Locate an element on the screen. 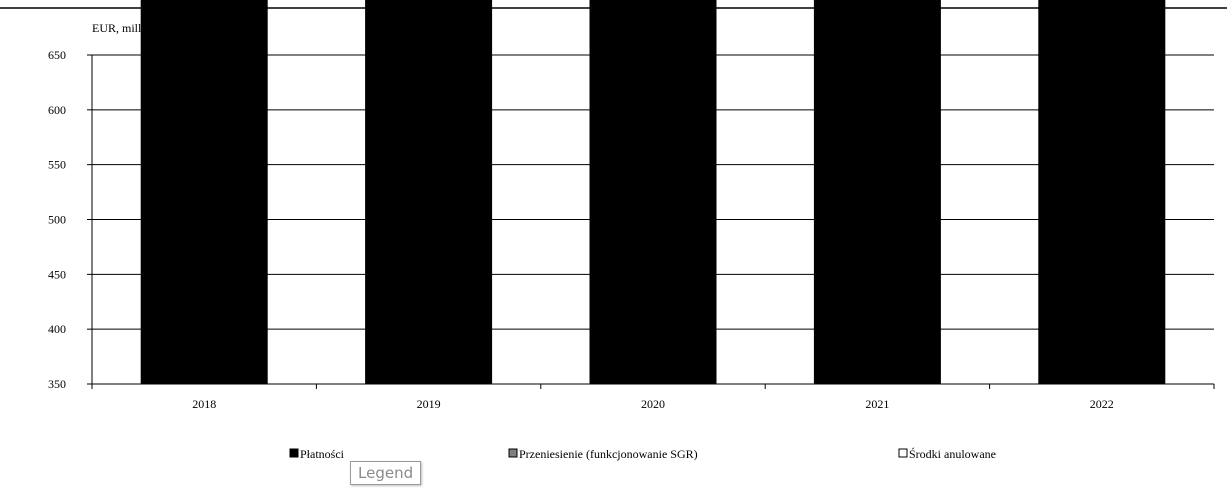 This screenshot has width=1227, height=491. x-axis-ticks: 2018 2019 2020 2021 2022 is located at coordinates (653, 397).